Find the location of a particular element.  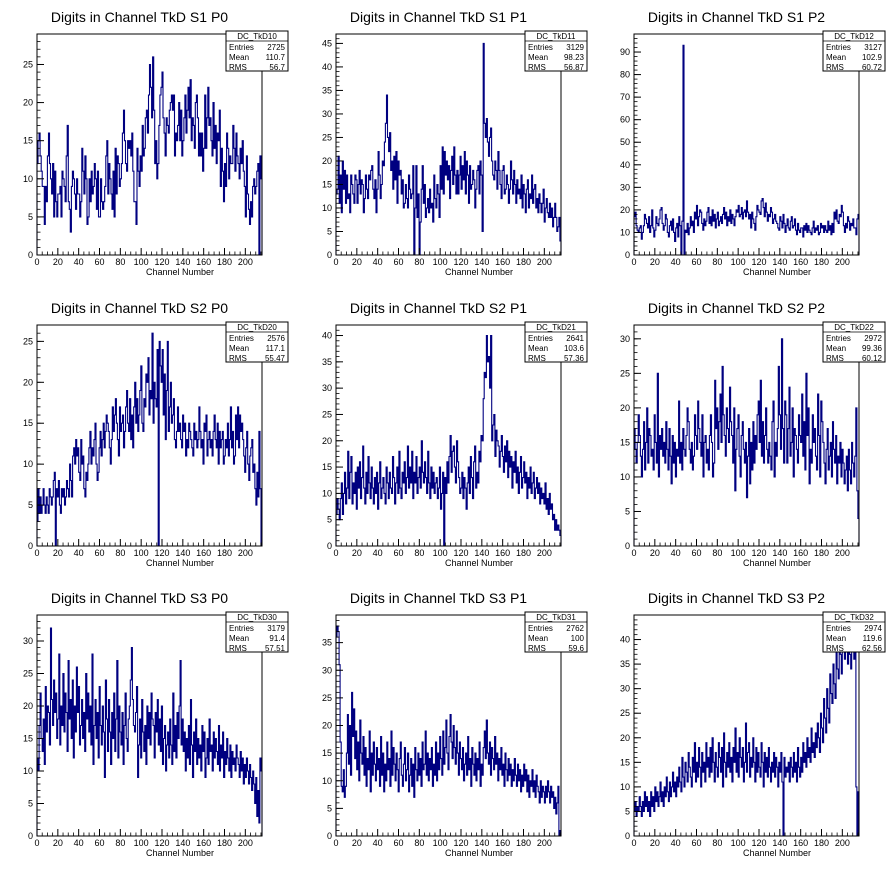

stats-value: 99.36 is located at coordinates (872, 348).